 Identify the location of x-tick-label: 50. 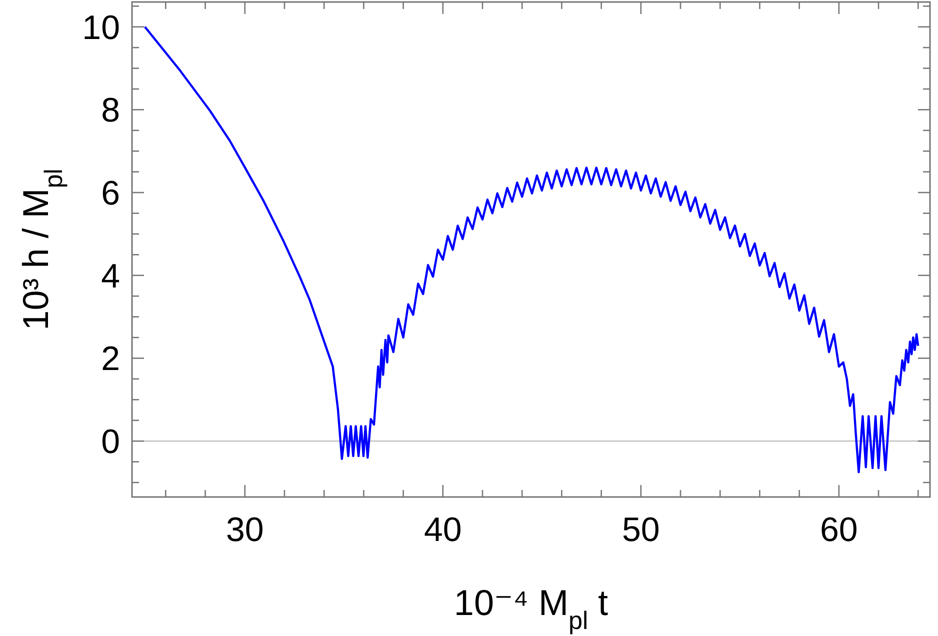
(641, 530).